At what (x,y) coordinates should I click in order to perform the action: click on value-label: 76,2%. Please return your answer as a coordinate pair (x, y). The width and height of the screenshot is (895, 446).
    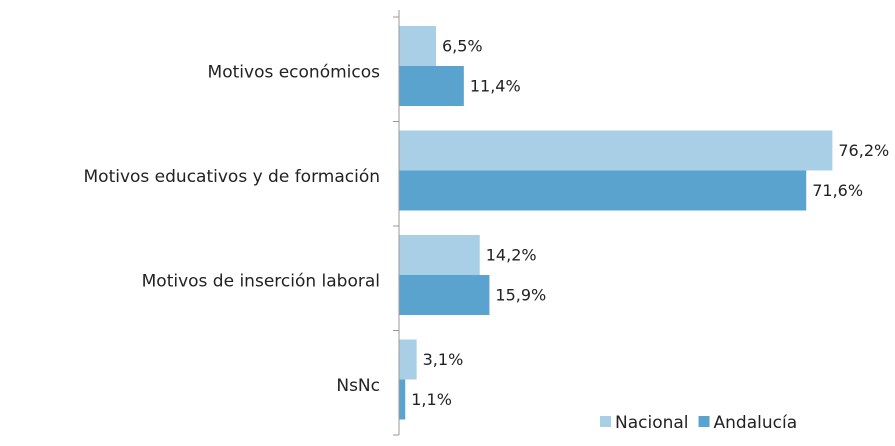
    Looking at the image, I should click on (863, 150).